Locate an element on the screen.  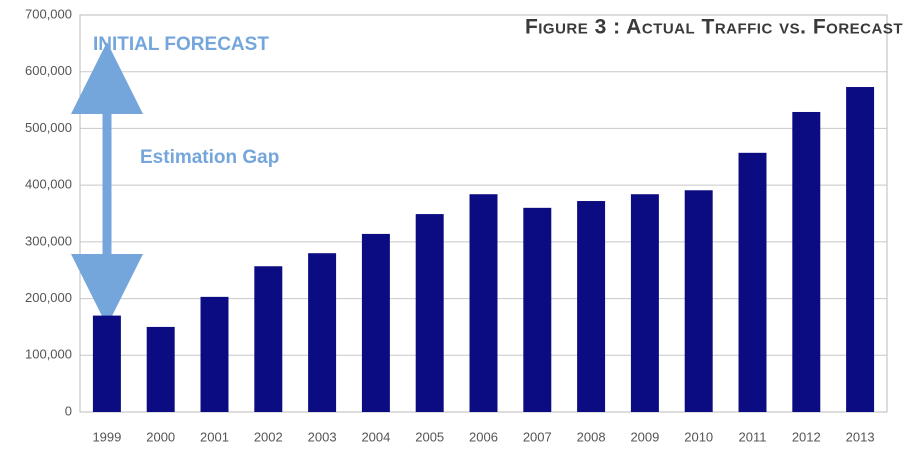
x-tick-label: 2008 is located at coordinates (591, 436).